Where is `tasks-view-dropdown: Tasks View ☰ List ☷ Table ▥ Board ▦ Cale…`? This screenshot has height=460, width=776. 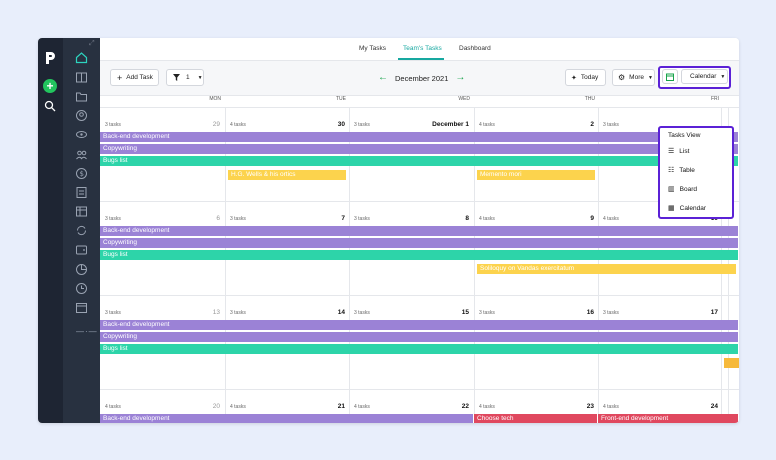
tasks-view-dropdown: Tasks View ☰ List ☷ Table ▥ Board ▦ Cale… is located at coordinates (696, 172).